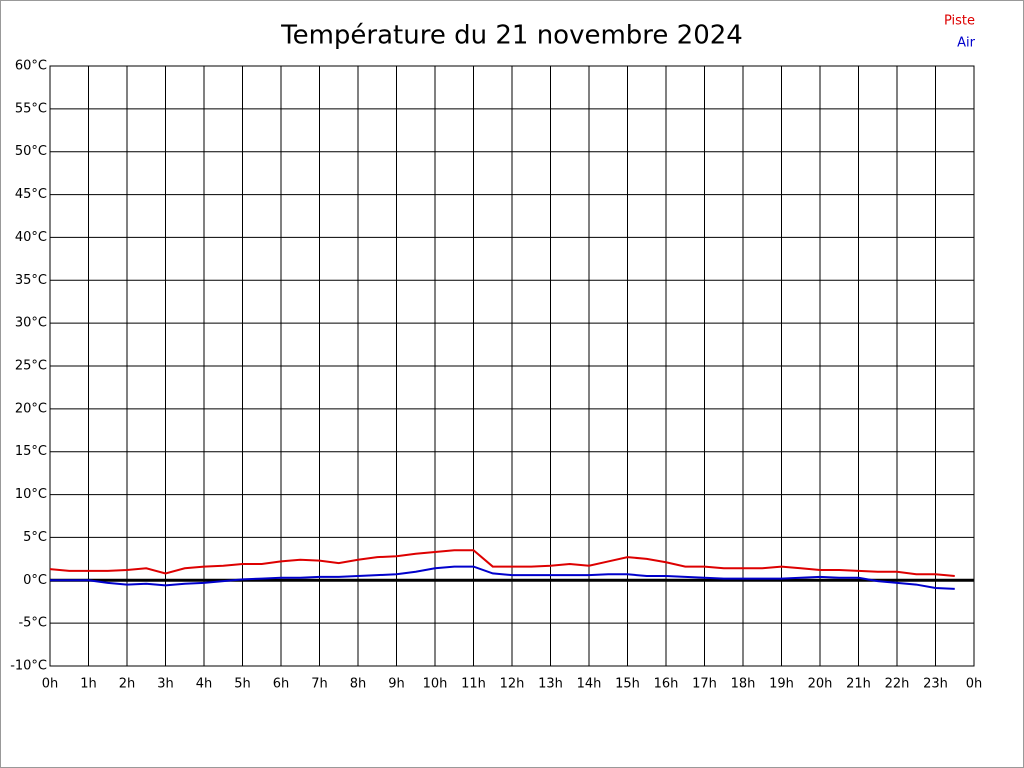 The image size is (1024, 768). I want to click on y-tick-label: 25°C, so click(31, 366).